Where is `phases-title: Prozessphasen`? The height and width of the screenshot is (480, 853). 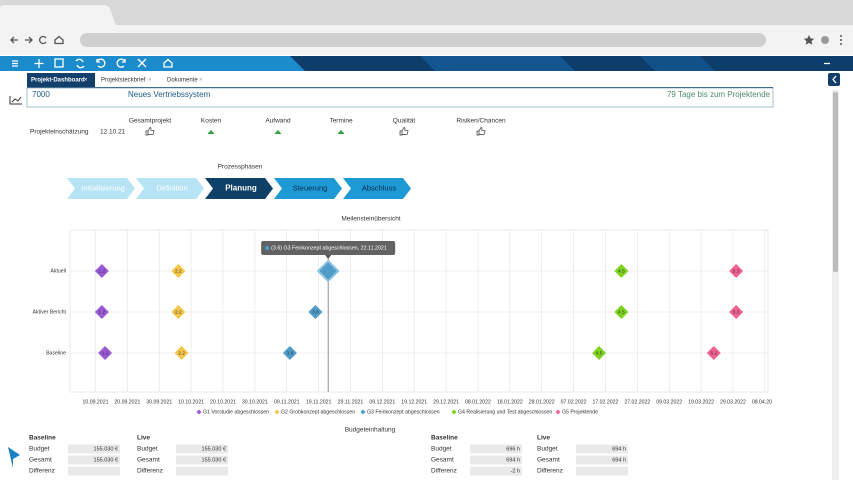
phases-title: Prozessphasen is located at coordinates (240, 167).